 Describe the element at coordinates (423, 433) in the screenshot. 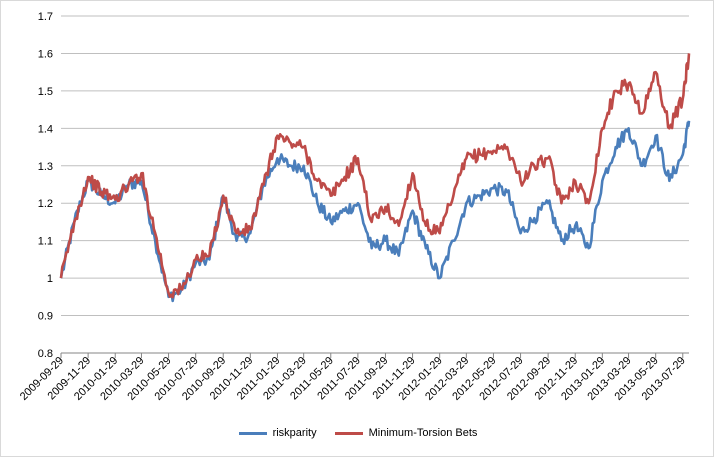

I see `legend-label-minimum-torsion-bets: Minimum-Torsion Bets` at that location.